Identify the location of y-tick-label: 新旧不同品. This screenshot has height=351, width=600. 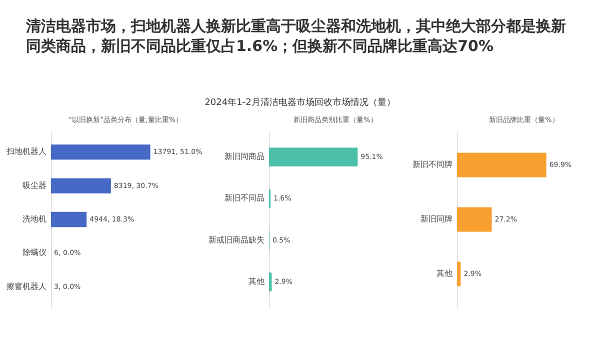
(244, 198).